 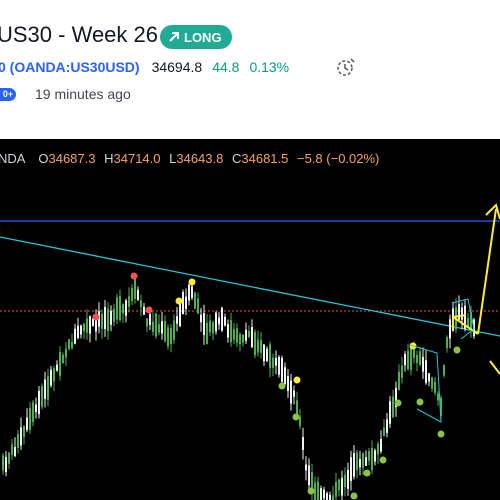 What do you see at coordinates (203, 37) in the screenshot?
I see `badge-label: LONG` at bounding box center [203, 37].